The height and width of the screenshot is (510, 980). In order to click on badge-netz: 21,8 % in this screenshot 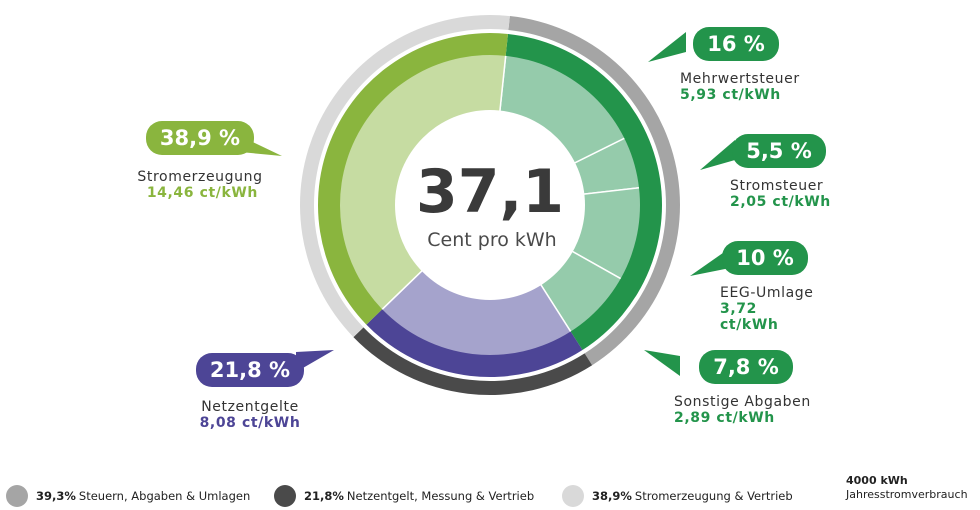, I will do `click(250, 370)`.